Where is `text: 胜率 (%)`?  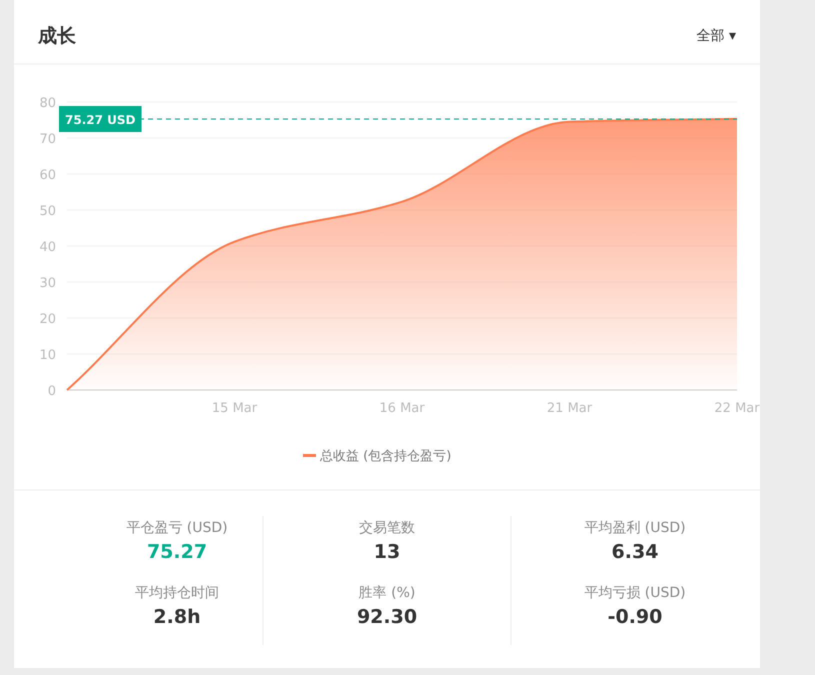
text: 胜率 (%) is located at coordinates (387, 593).